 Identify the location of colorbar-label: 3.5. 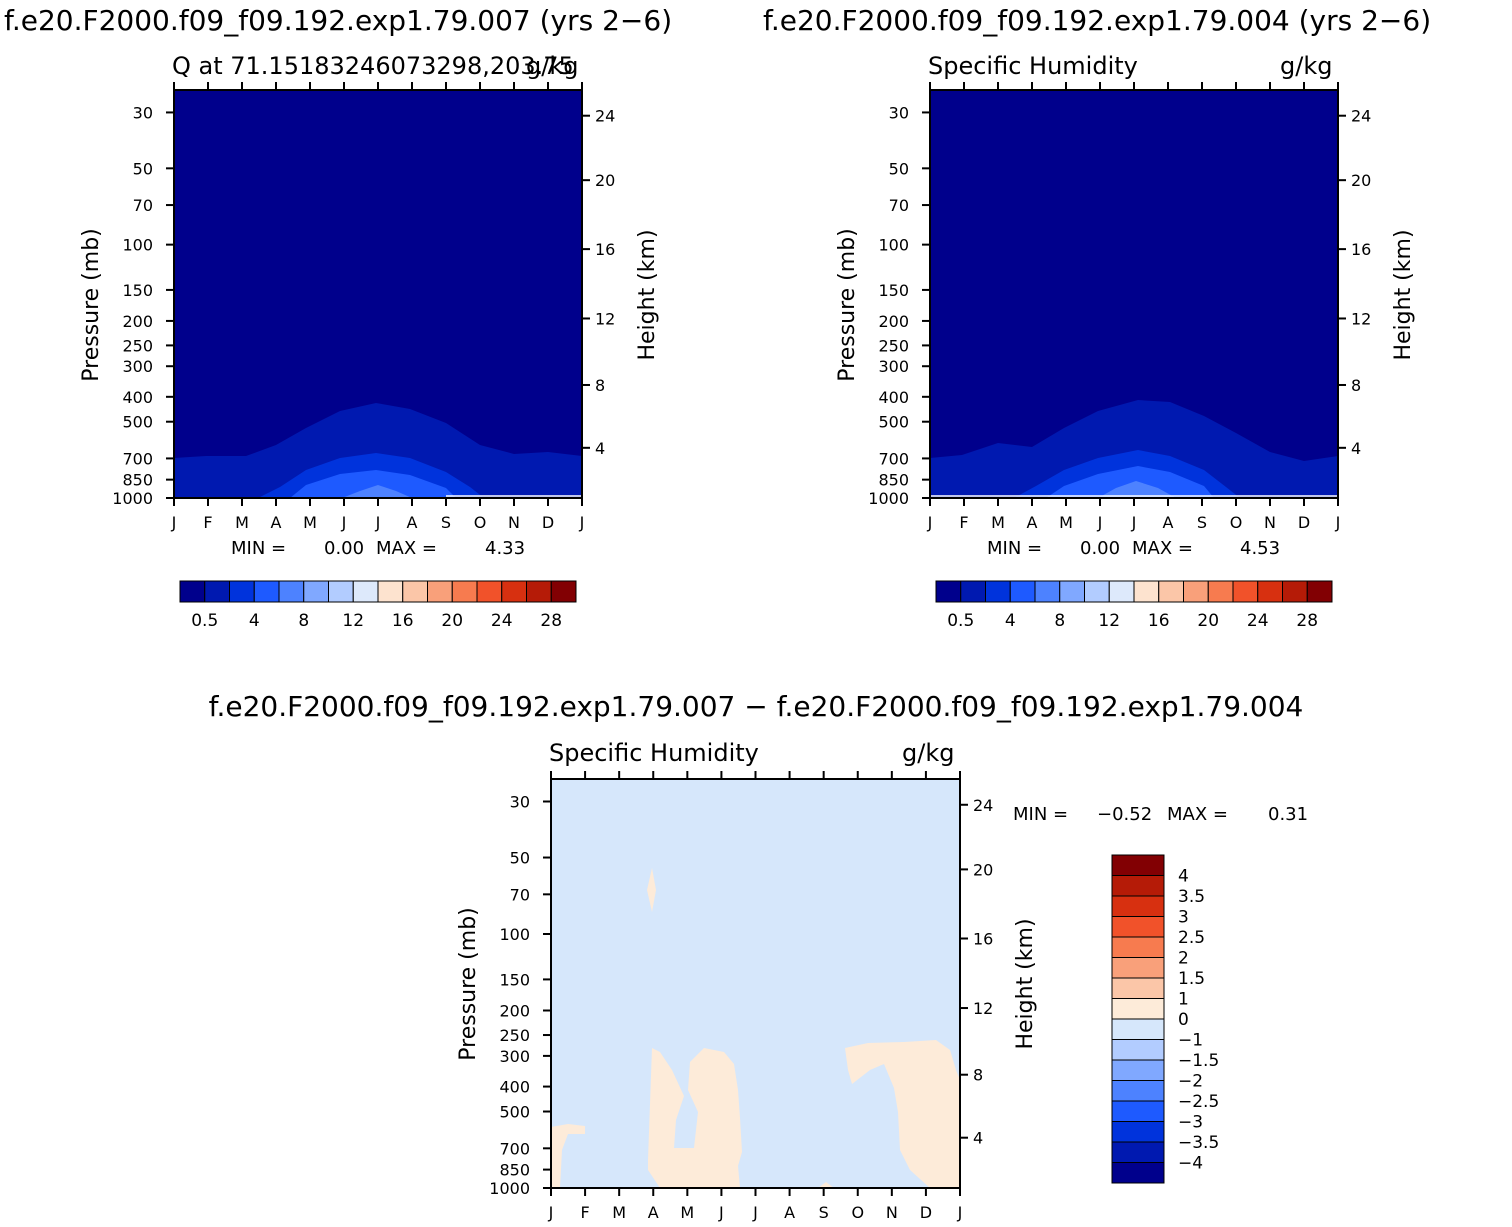
(1191, 897).